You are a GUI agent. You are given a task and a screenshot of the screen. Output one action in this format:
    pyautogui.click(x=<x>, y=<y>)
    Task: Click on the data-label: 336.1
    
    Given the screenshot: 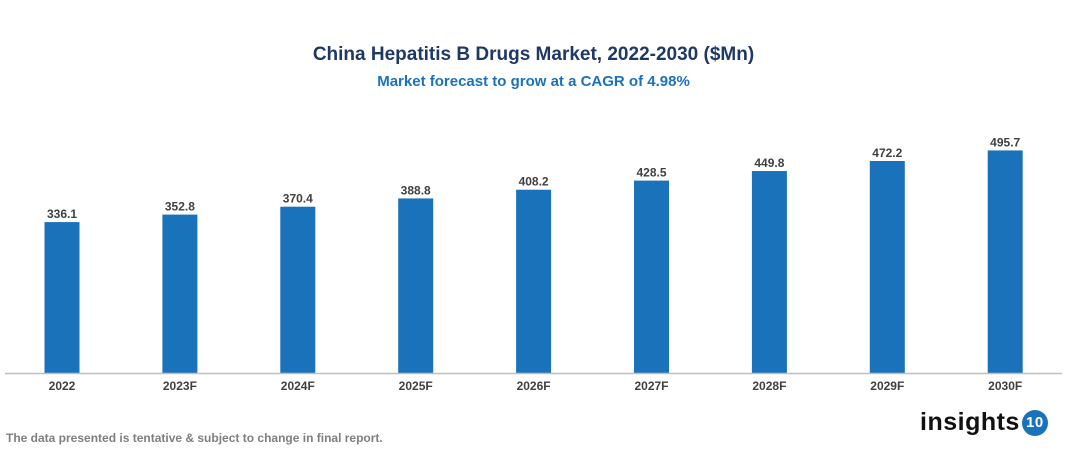 What is the action you would take?
    pyautogui.click(x=62, y=214)
    